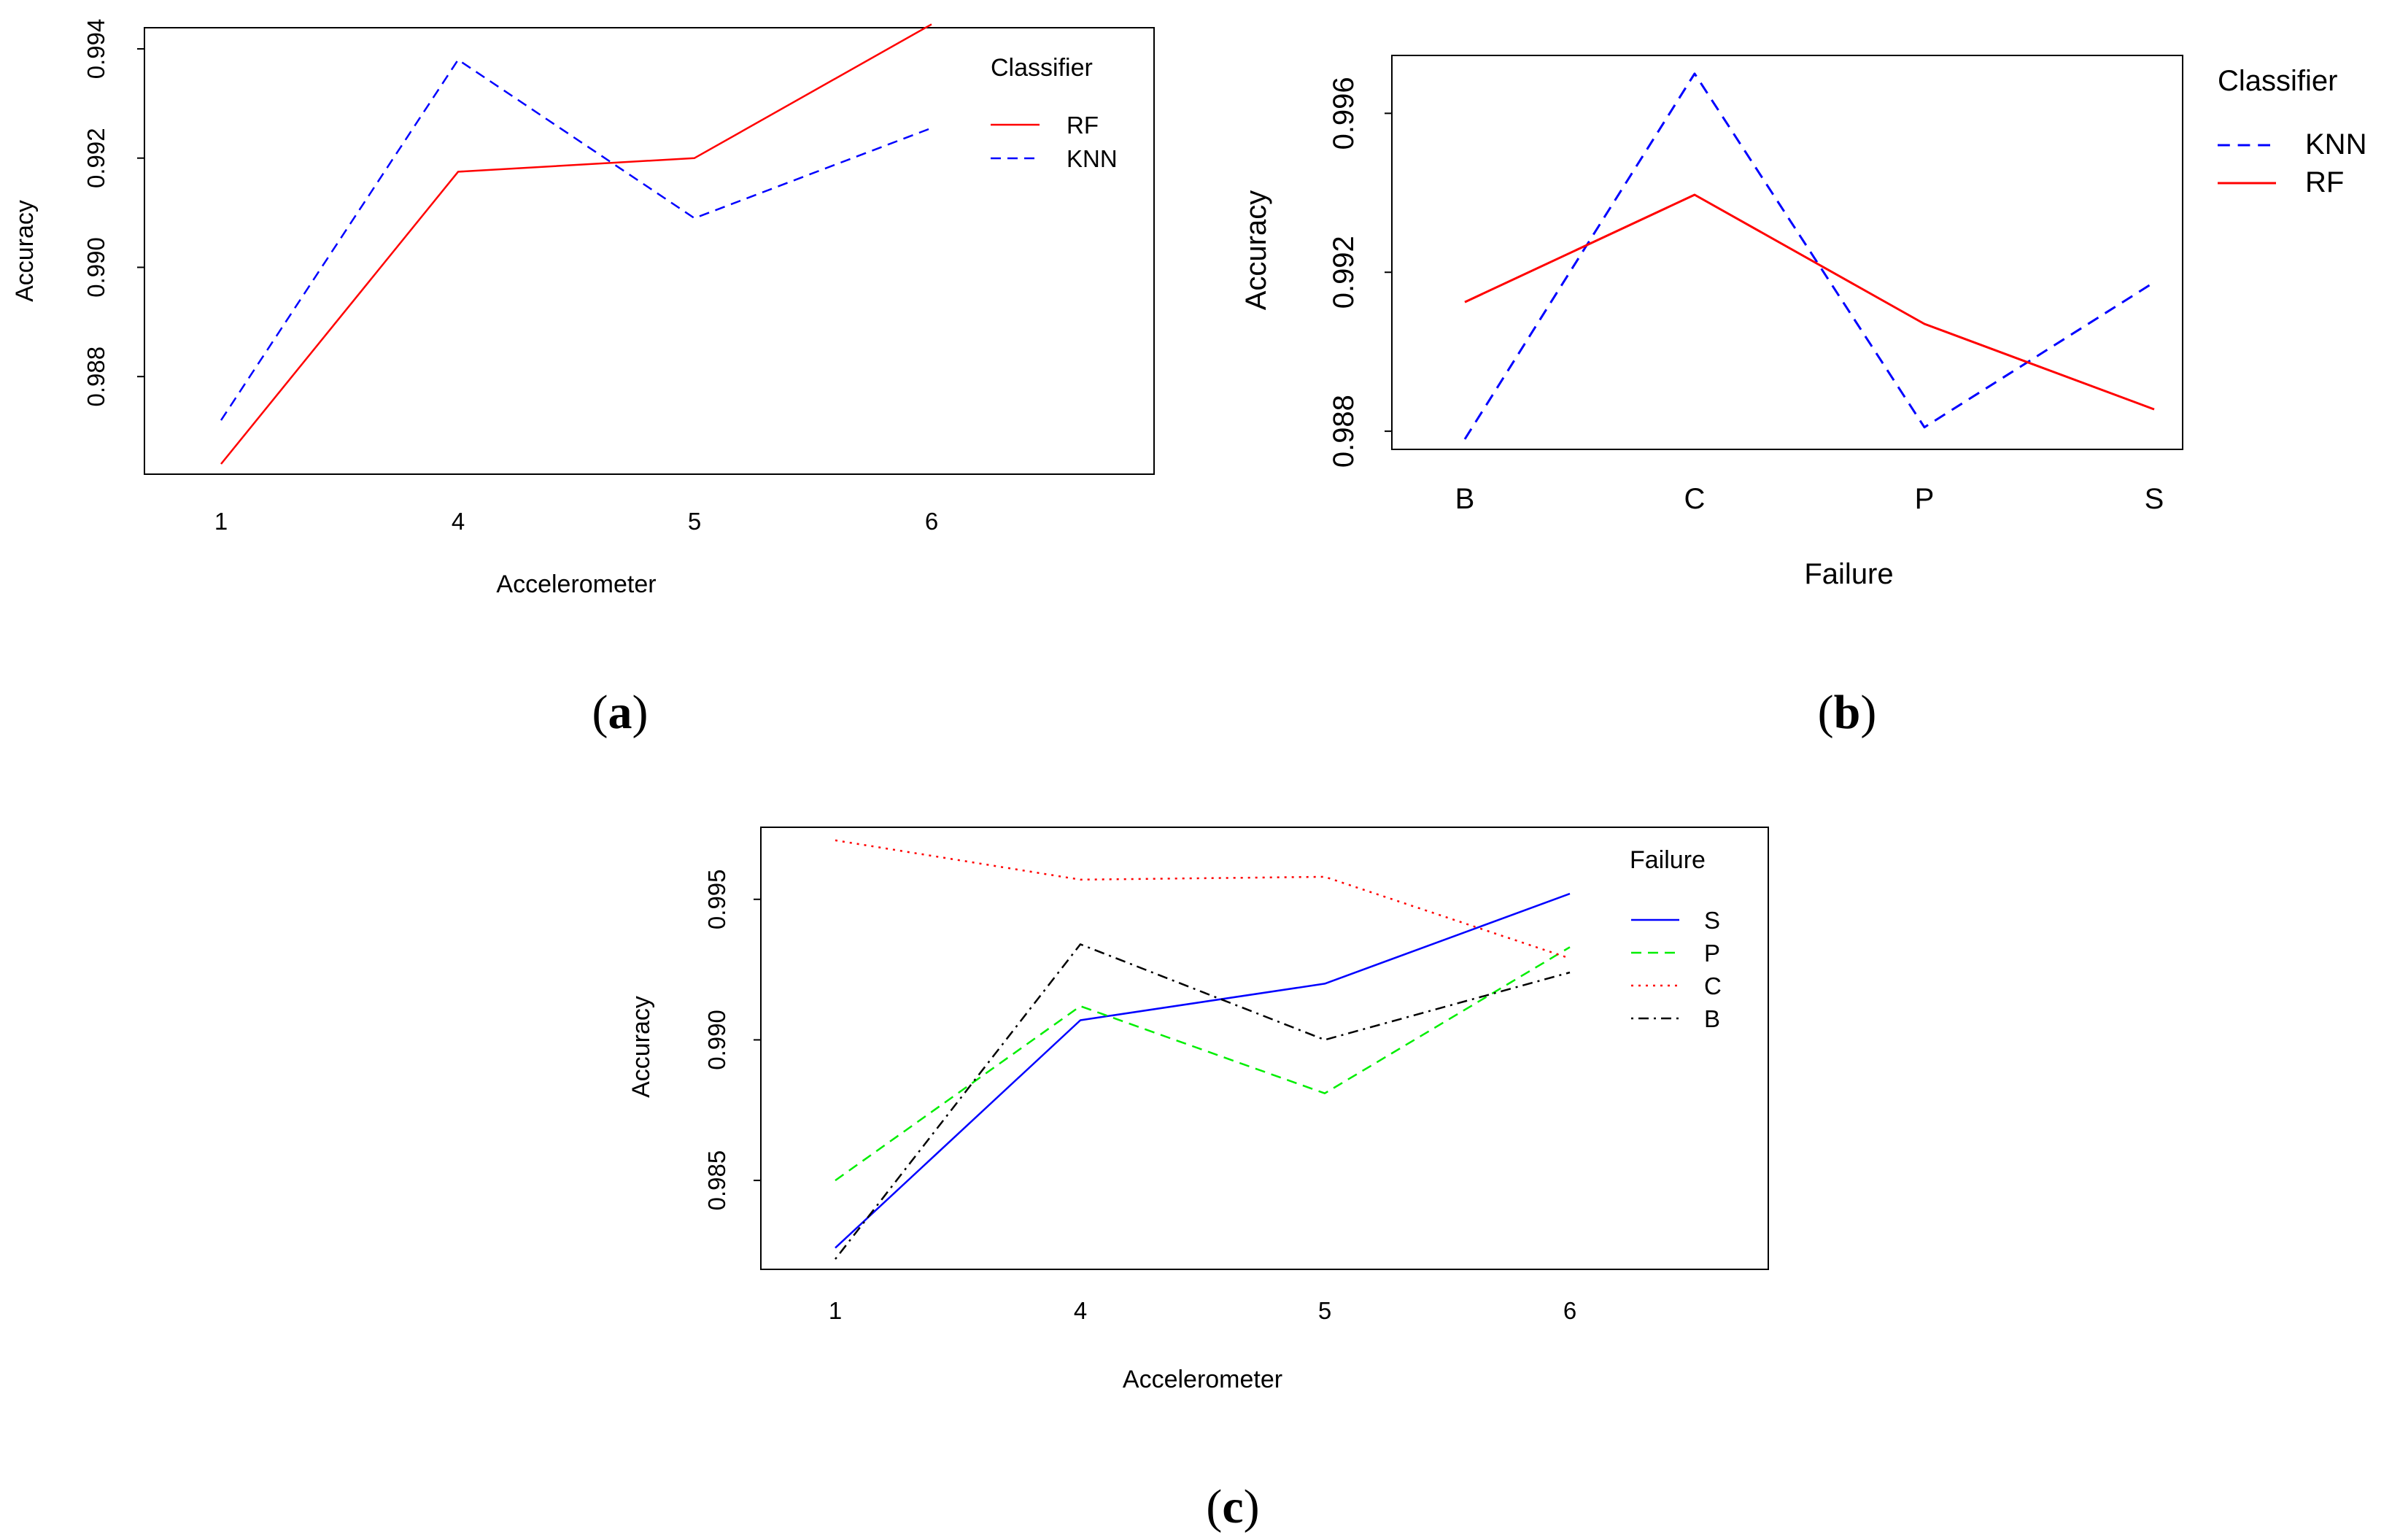 The height and width of the screenshot is (1540, 2392). I want to click on panel-caption: (a), so click(620, 712).